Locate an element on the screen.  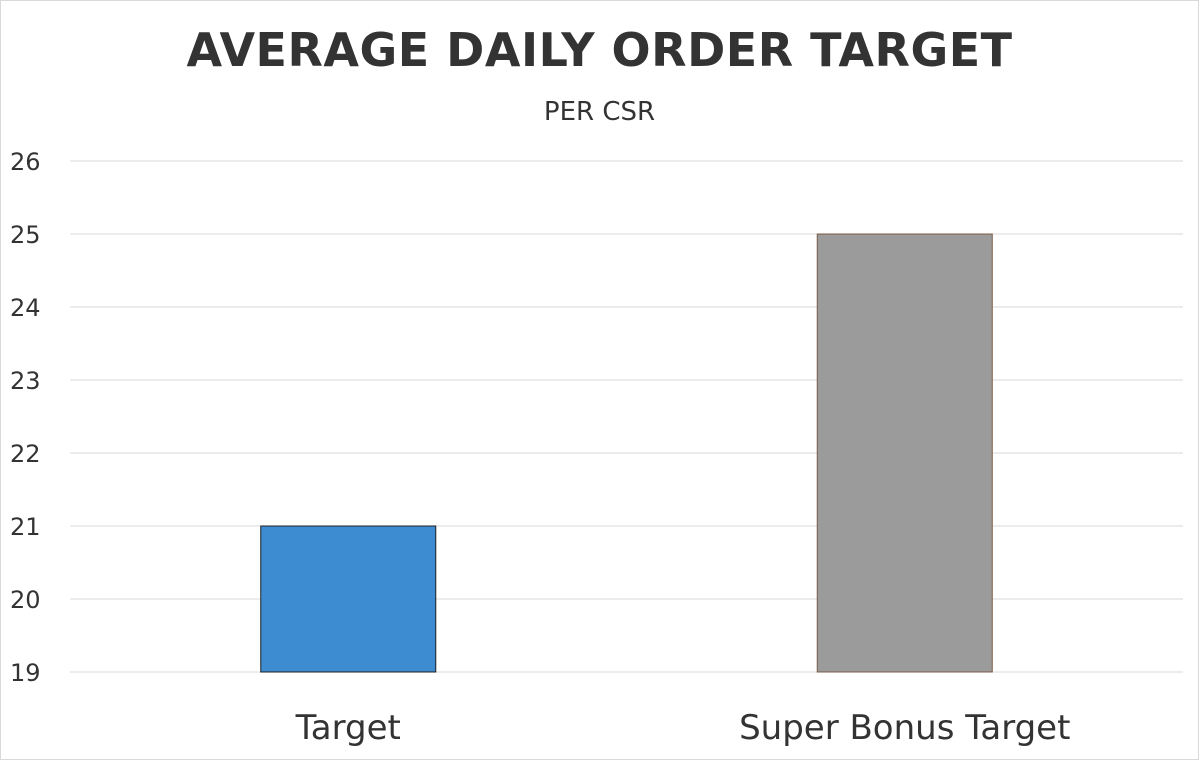
bar-target is located at coordinates (348, 599).